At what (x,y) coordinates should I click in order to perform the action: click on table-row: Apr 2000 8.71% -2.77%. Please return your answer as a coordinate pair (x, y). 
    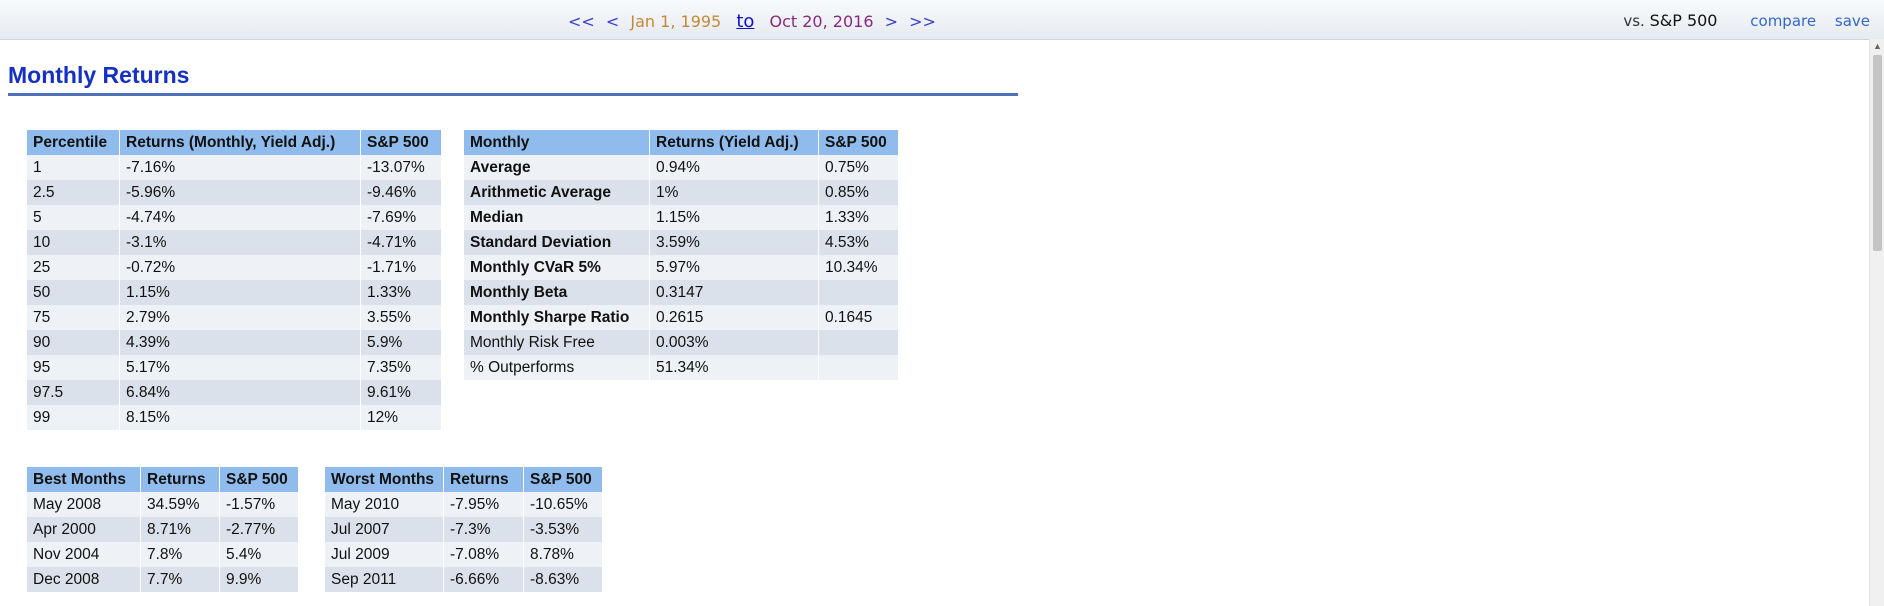
    Looking at the image, I should click on (163, 529).